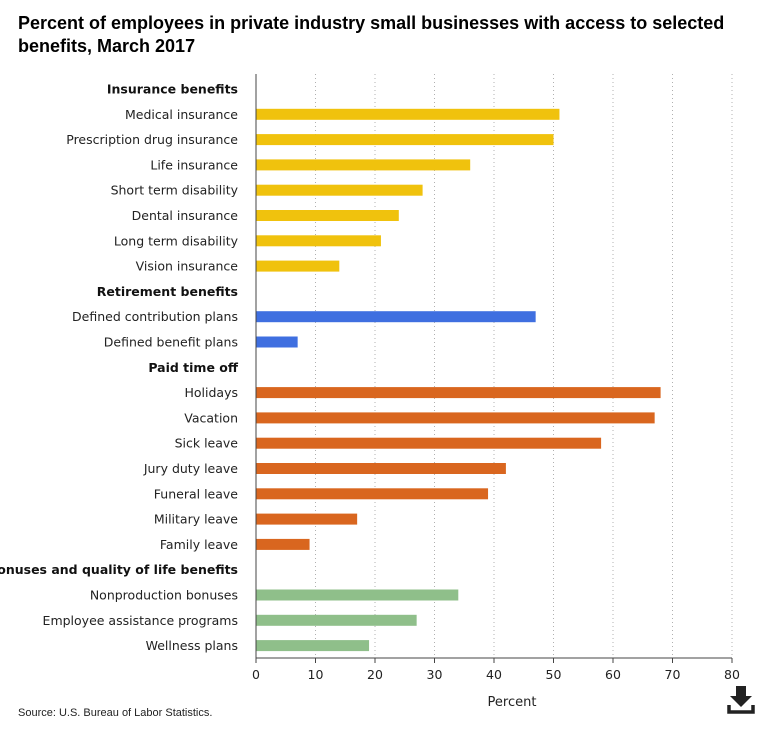 This screenshot has height=741, width=778. What do you see at coordinates (190, 468) in the screenshot?
I see `category-label: Jury duty leave` at bounding box center [190, 468].